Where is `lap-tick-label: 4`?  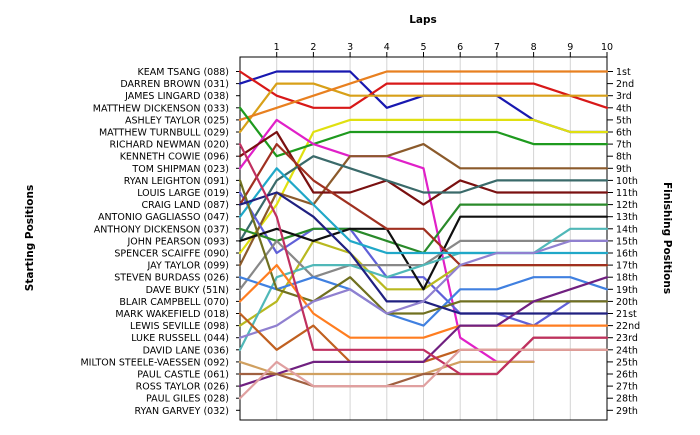
lap-tick-label: 4 is located at coordinates (387, 47).